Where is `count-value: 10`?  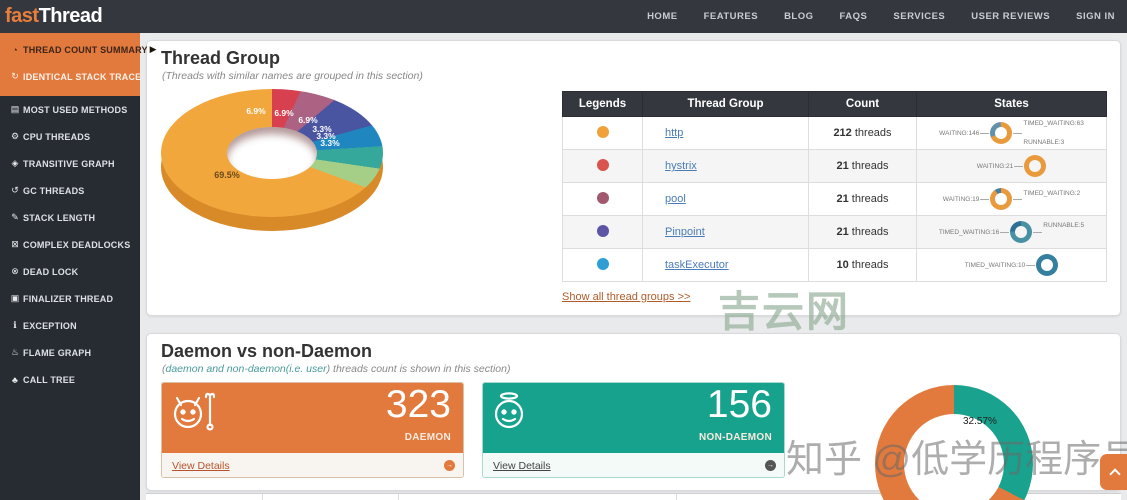 count-value: 10 is located at coordinates (842, 265).